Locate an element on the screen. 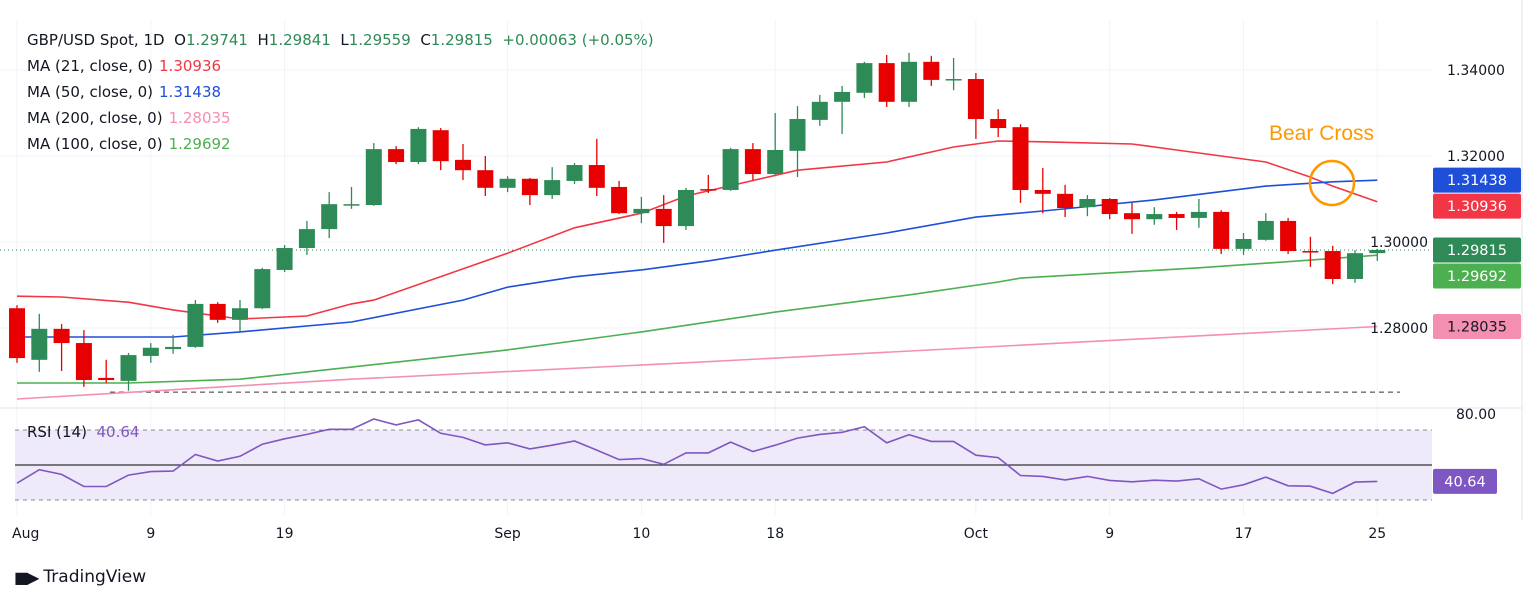 This screenshot has height=602, width=1536. ma-price-label-text: 1.28035 is located at coordinates (1477, 327).